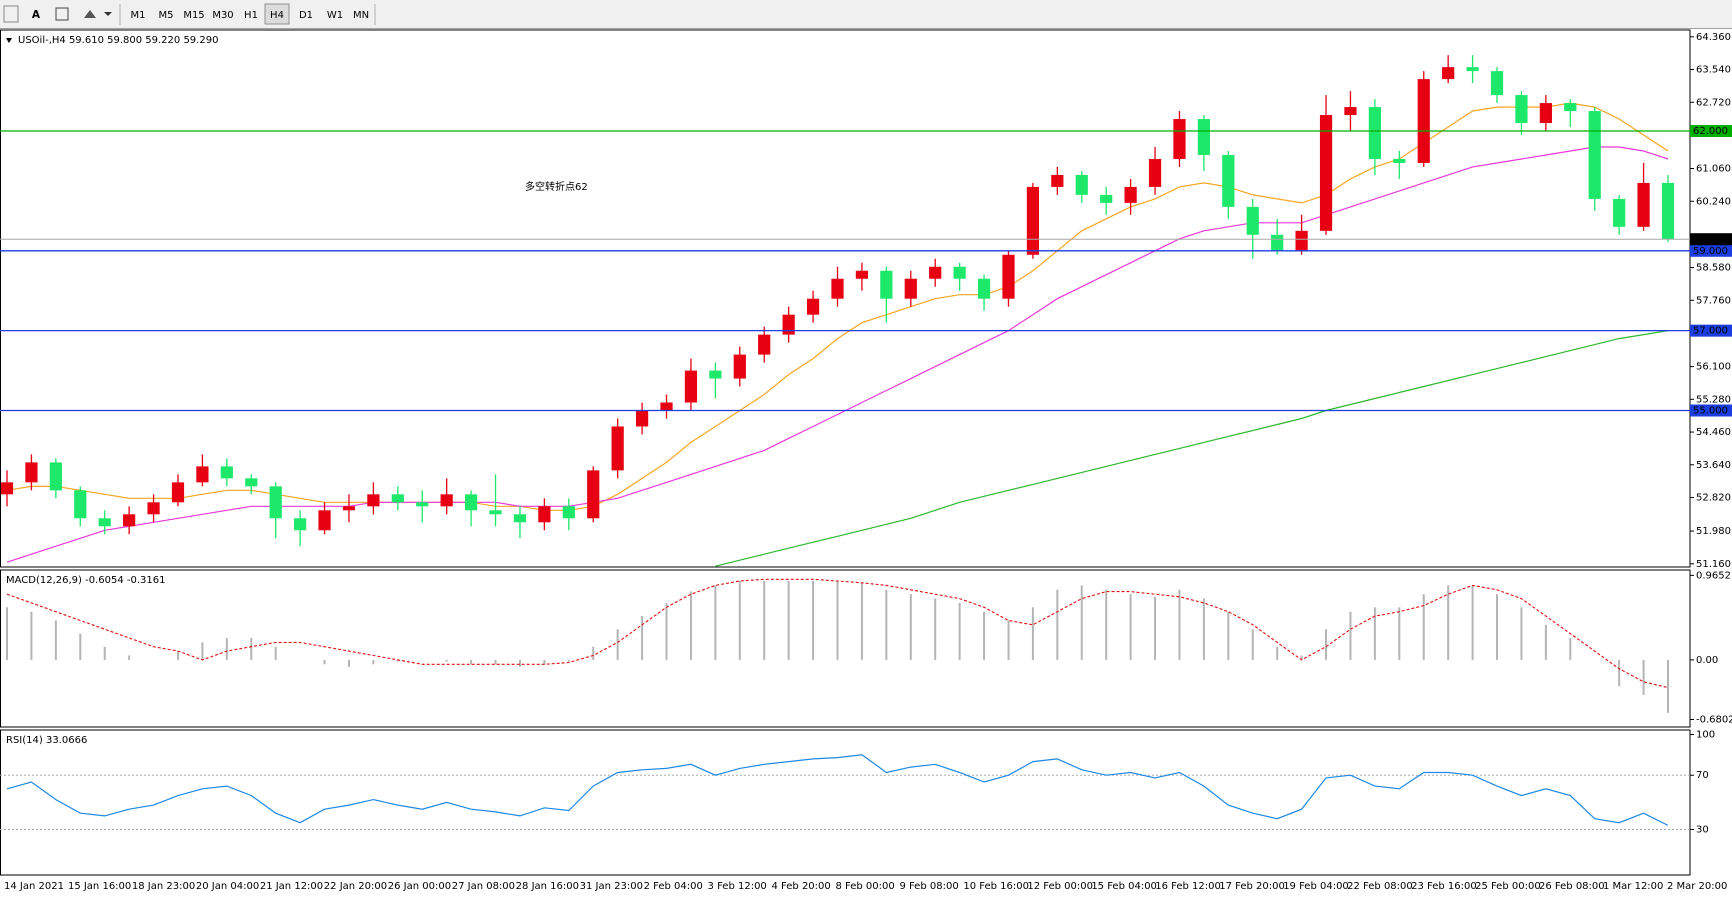 This screenshot has height=904, width=1732. What do you see at coordinates (36, 15) in the screenshot?
I see `text-tool: A` at bounding box center [36, 15].